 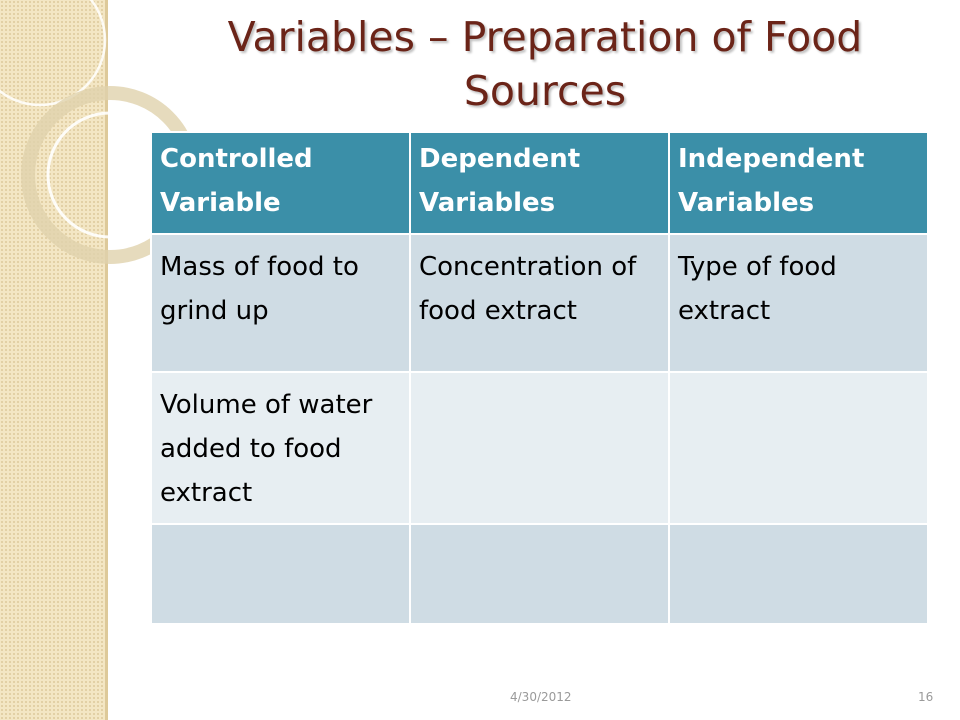 What do you see at coordinates (541, 697) in the screenshot?
I see `footer-date: 4/30/2012` at bounding box center [541, 697].